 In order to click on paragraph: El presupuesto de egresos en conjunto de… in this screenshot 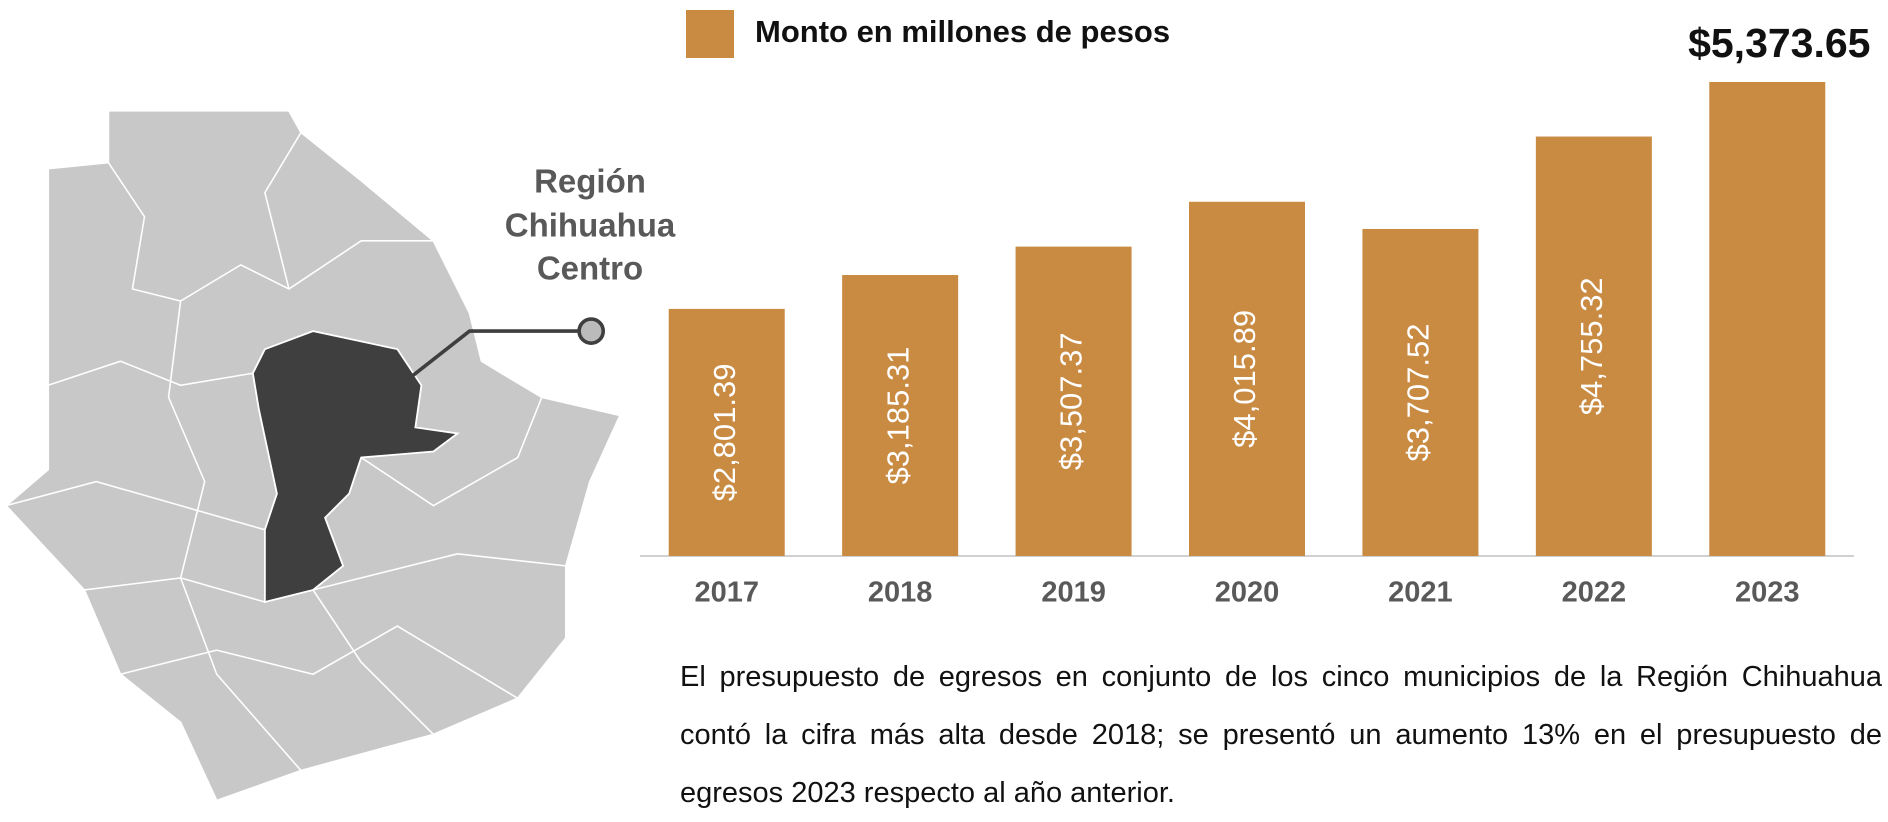, I will do `click(1281, 735)`.